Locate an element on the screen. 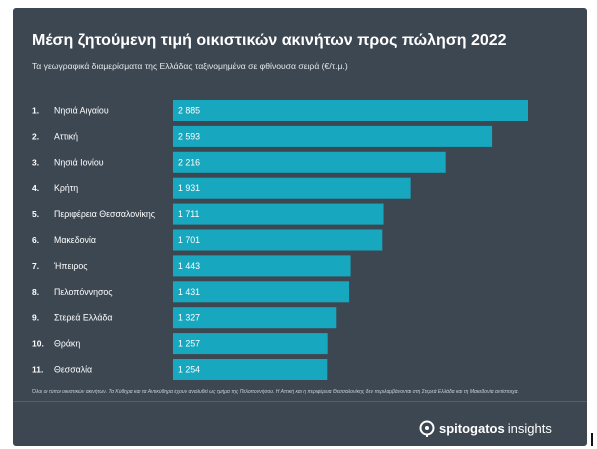 This screenshot has width=597, height=449. brand-logo: spitogatos insights is located at coordinates (485, 428).